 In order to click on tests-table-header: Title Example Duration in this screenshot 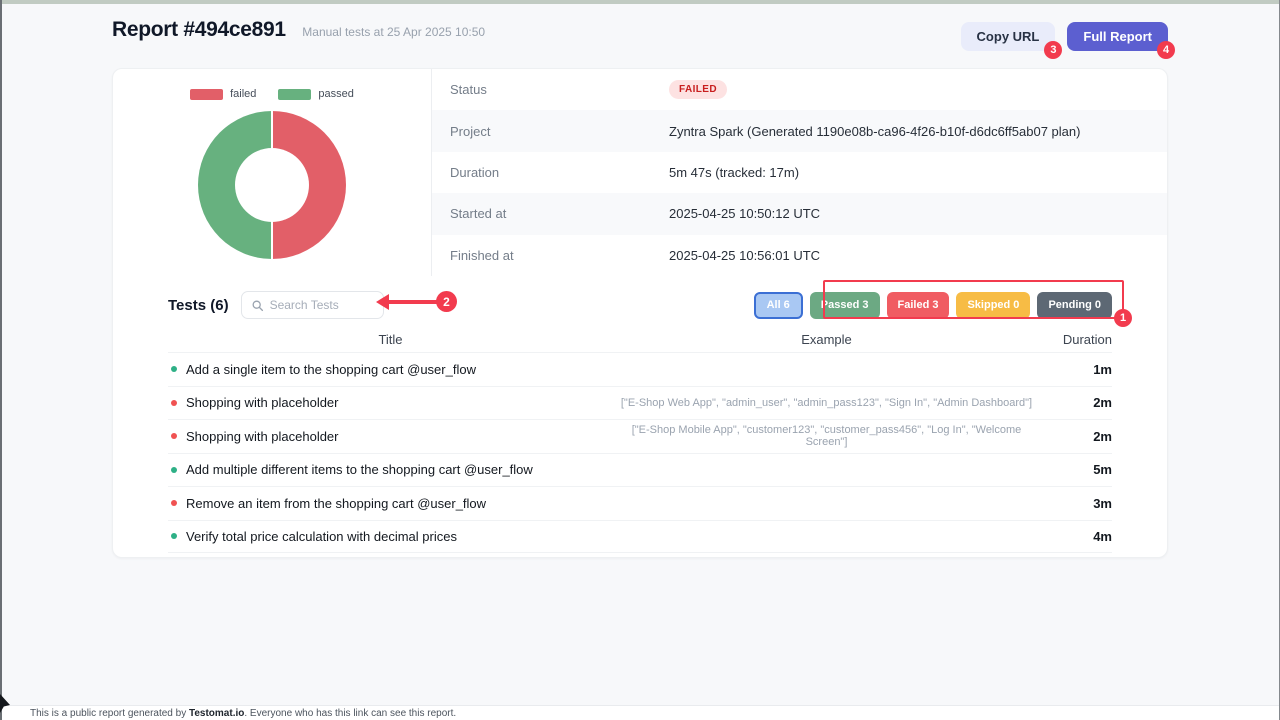, I will do `click(640, 339)`.